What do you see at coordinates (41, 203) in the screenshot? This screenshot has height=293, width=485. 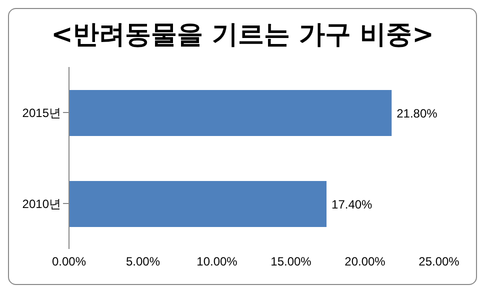 I see `y-tick-label: 2010년` at bounding box center [41, 203].